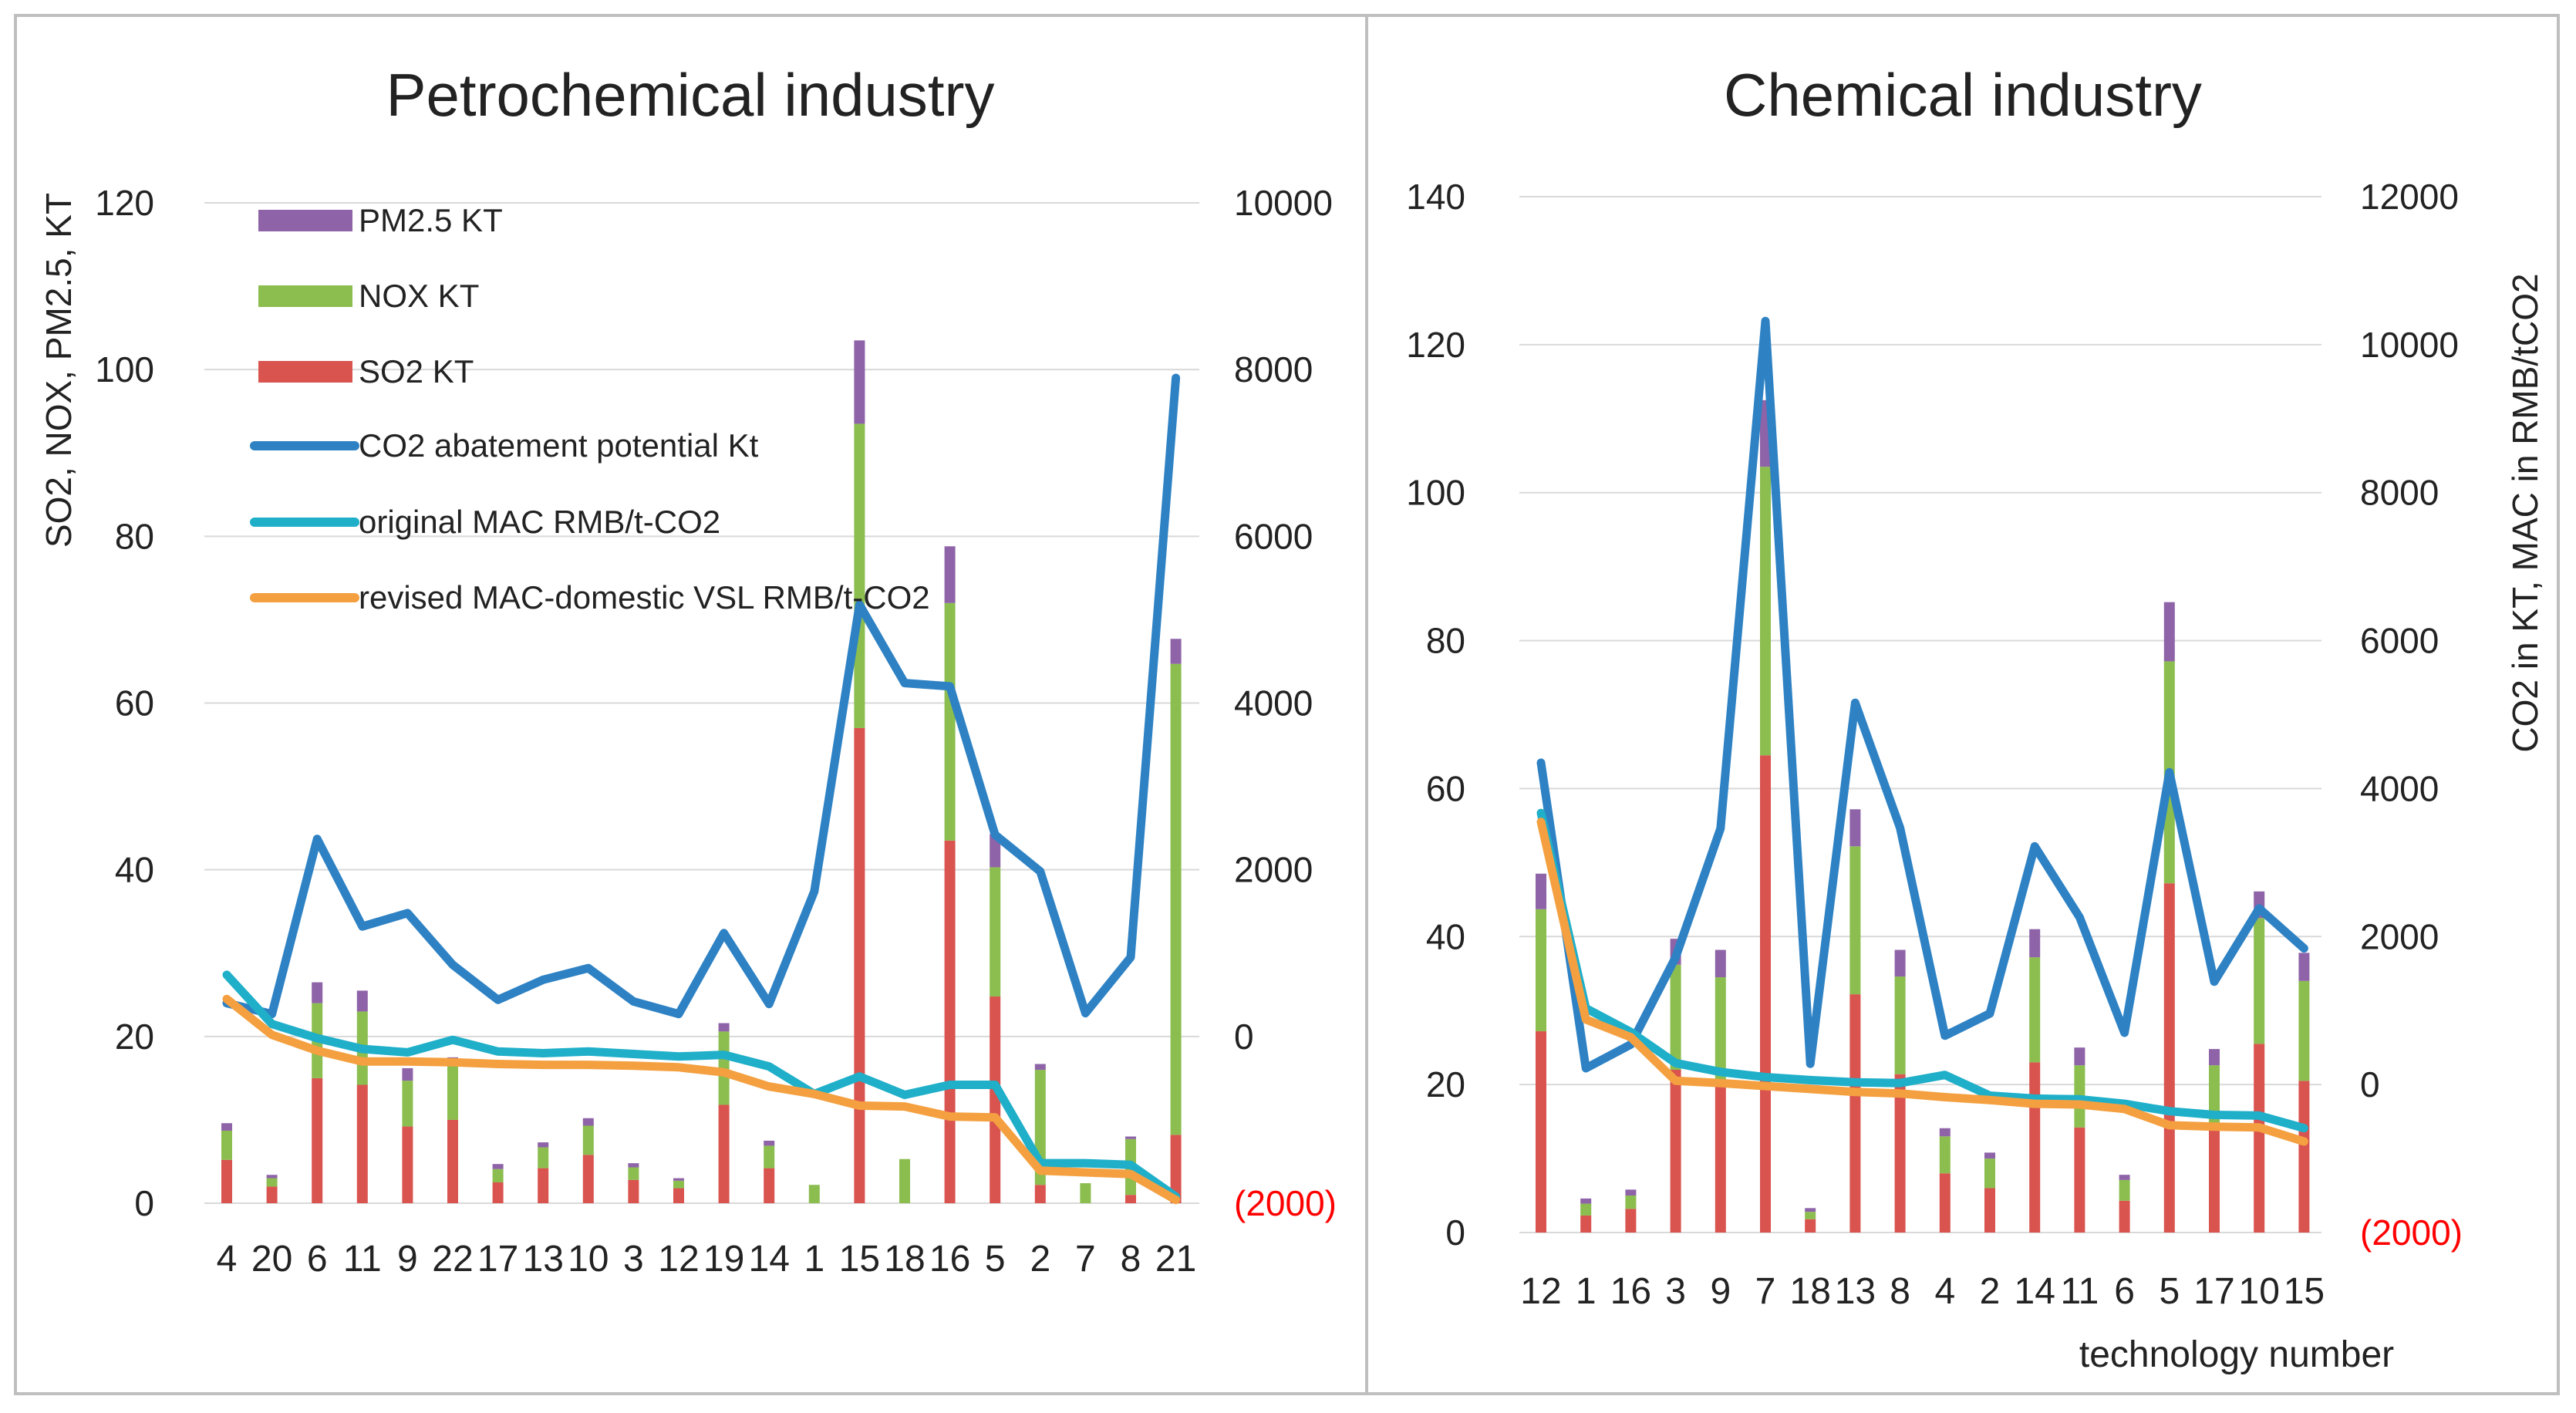  What do you see at coordinates (1273, 369) in the screenshot?
I see `y2-tick-label: 8000` at bounding box center [1273, 369].